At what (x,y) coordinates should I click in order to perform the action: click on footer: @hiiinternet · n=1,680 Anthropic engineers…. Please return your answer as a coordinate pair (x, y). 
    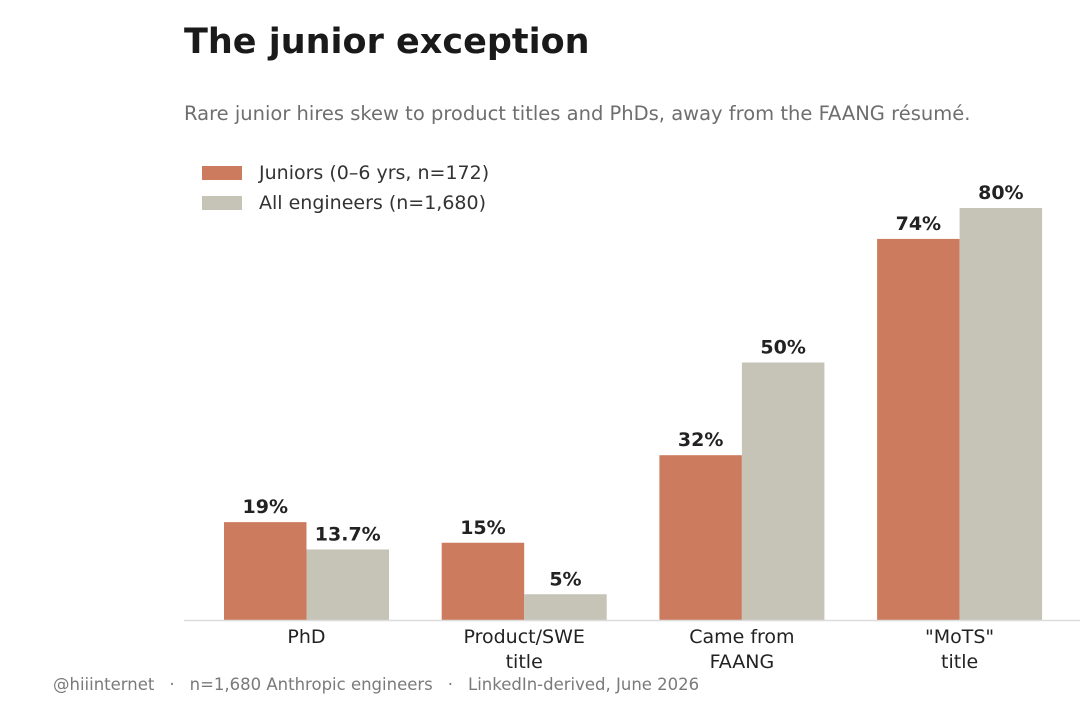
    Looking at the image, I should click on (376, 684).